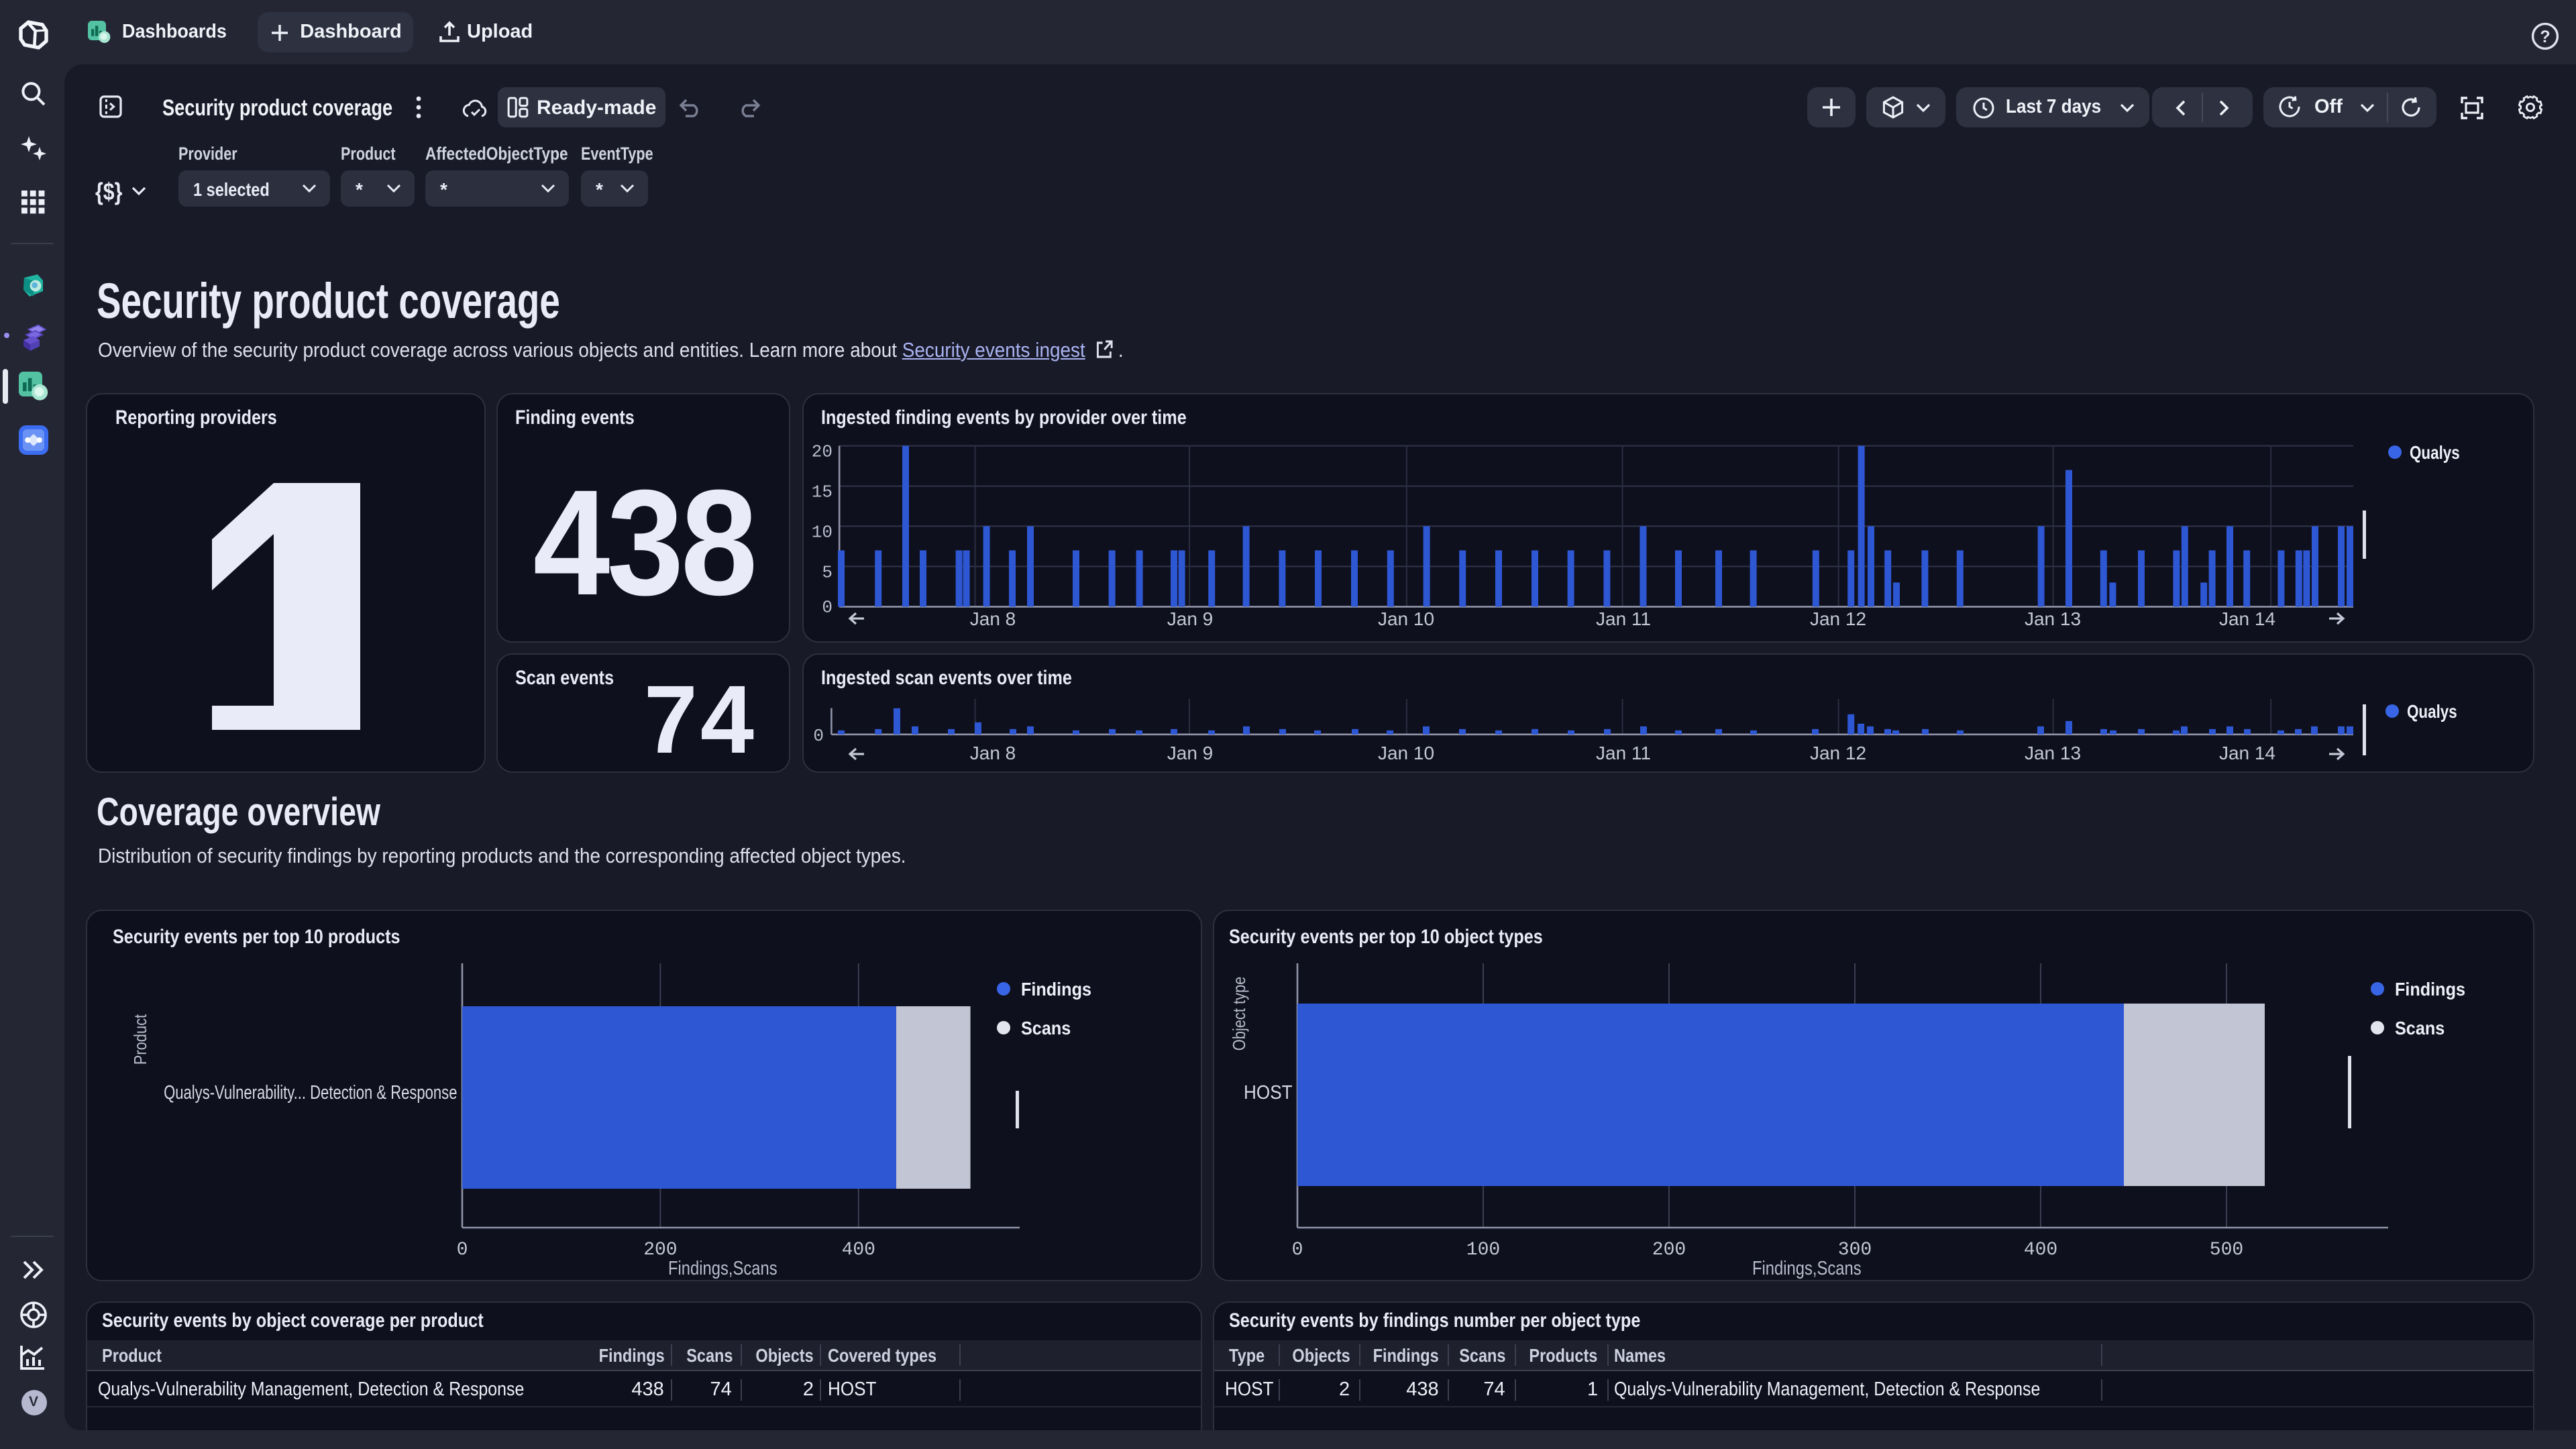  What do you see at coordinates (822, 532) in the screenshot?
I see `svg-text: 10` at bounding box center [822, 532].